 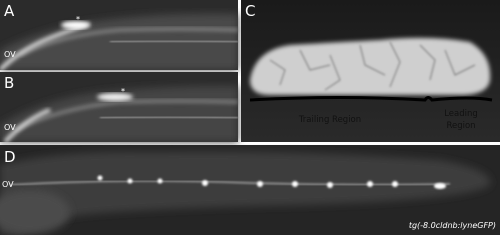 What do you see at coordinates (250, 11) in the screenshot?
I see `panel-label: C` at bounding box center [250, 11].